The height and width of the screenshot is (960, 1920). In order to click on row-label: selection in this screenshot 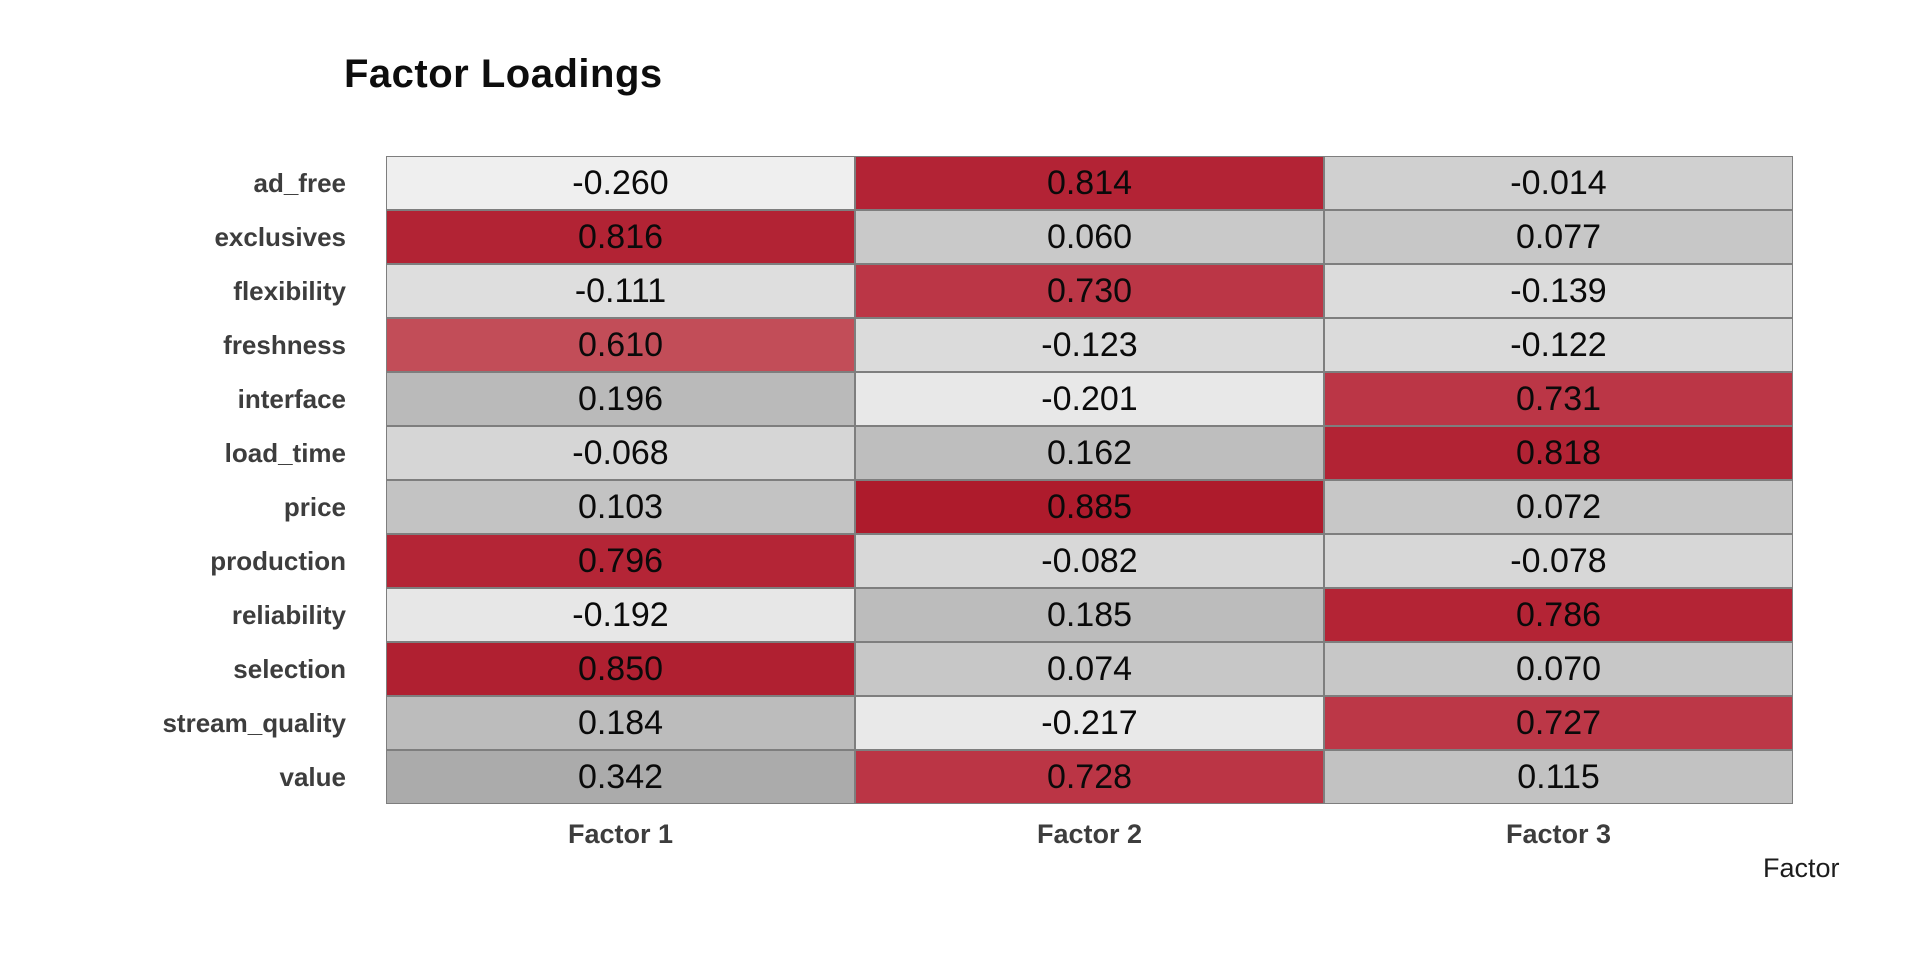, I will do `click(289, 669)`.